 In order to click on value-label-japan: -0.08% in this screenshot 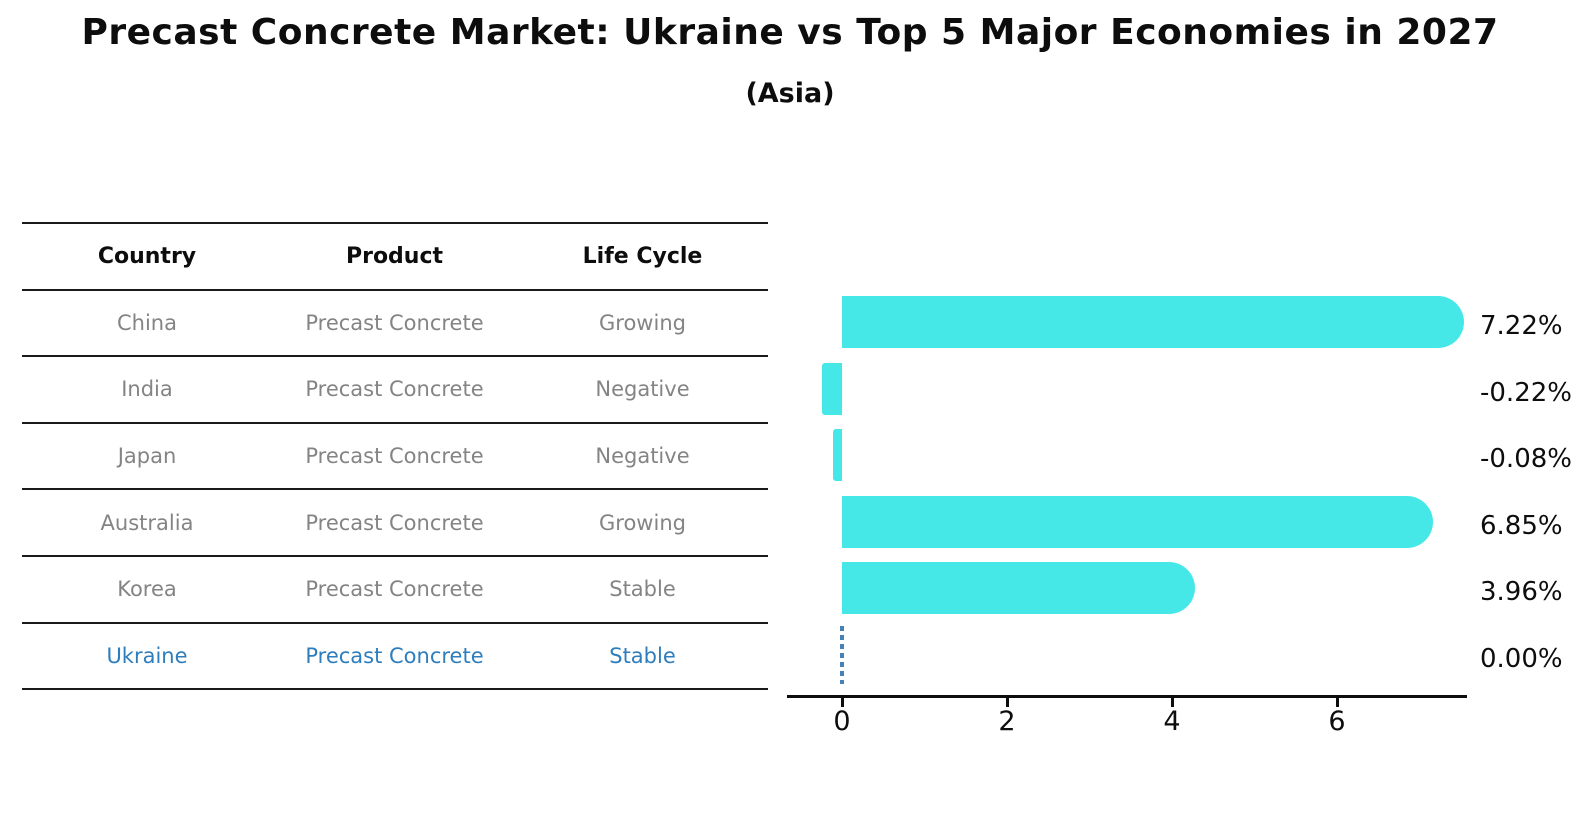, I will do `click(1526, 459)`.